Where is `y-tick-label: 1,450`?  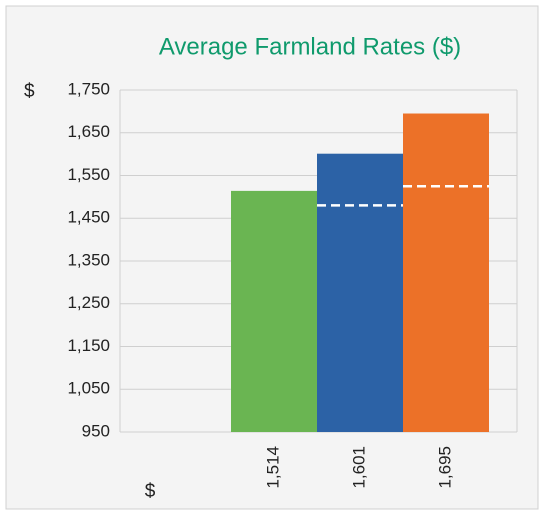 y-tick-label: 1,450 is located at coordinates (88, 217).